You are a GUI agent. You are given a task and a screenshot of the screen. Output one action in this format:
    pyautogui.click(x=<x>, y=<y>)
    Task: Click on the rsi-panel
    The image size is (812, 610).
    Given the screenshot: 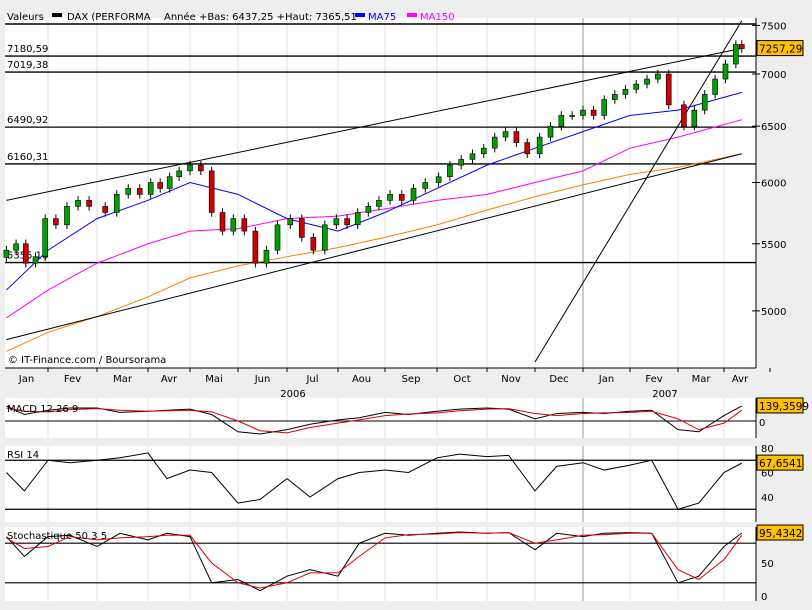 What is the action you would take?
    pyautogui.click(x=380, y=484)
    